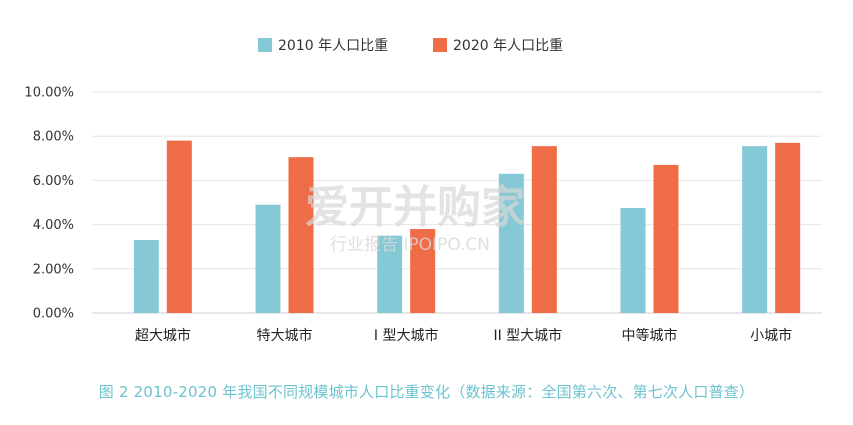 This screenshot has height=425, width=853. I want to click on legend: 2010 年人口比重 2020 年人口比重, so click(410, 46).